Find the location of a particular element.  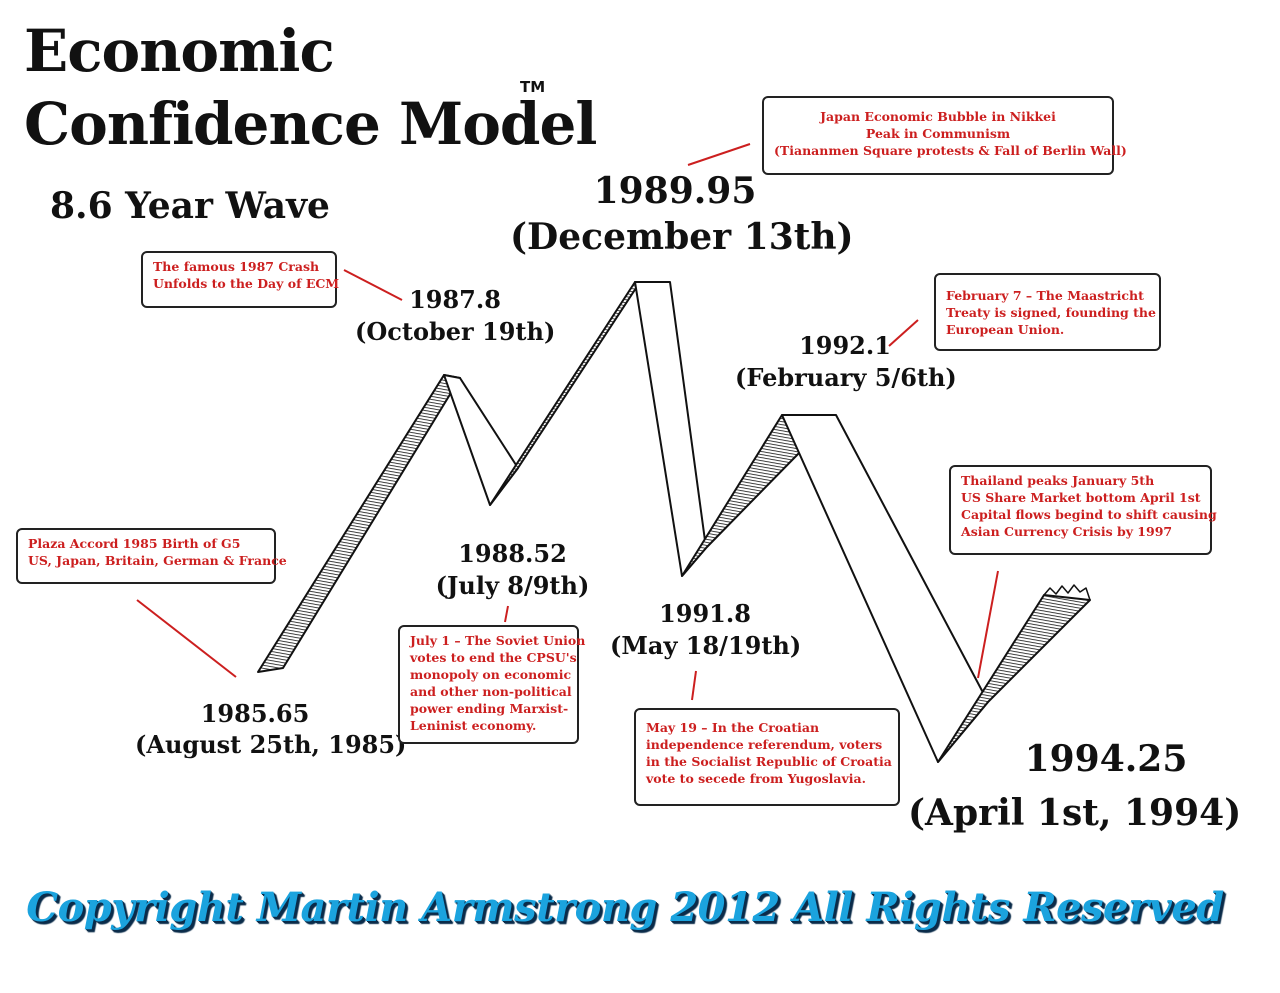

note-line: Capital flows begind to shift causing is located at coordinates (1089, 514).